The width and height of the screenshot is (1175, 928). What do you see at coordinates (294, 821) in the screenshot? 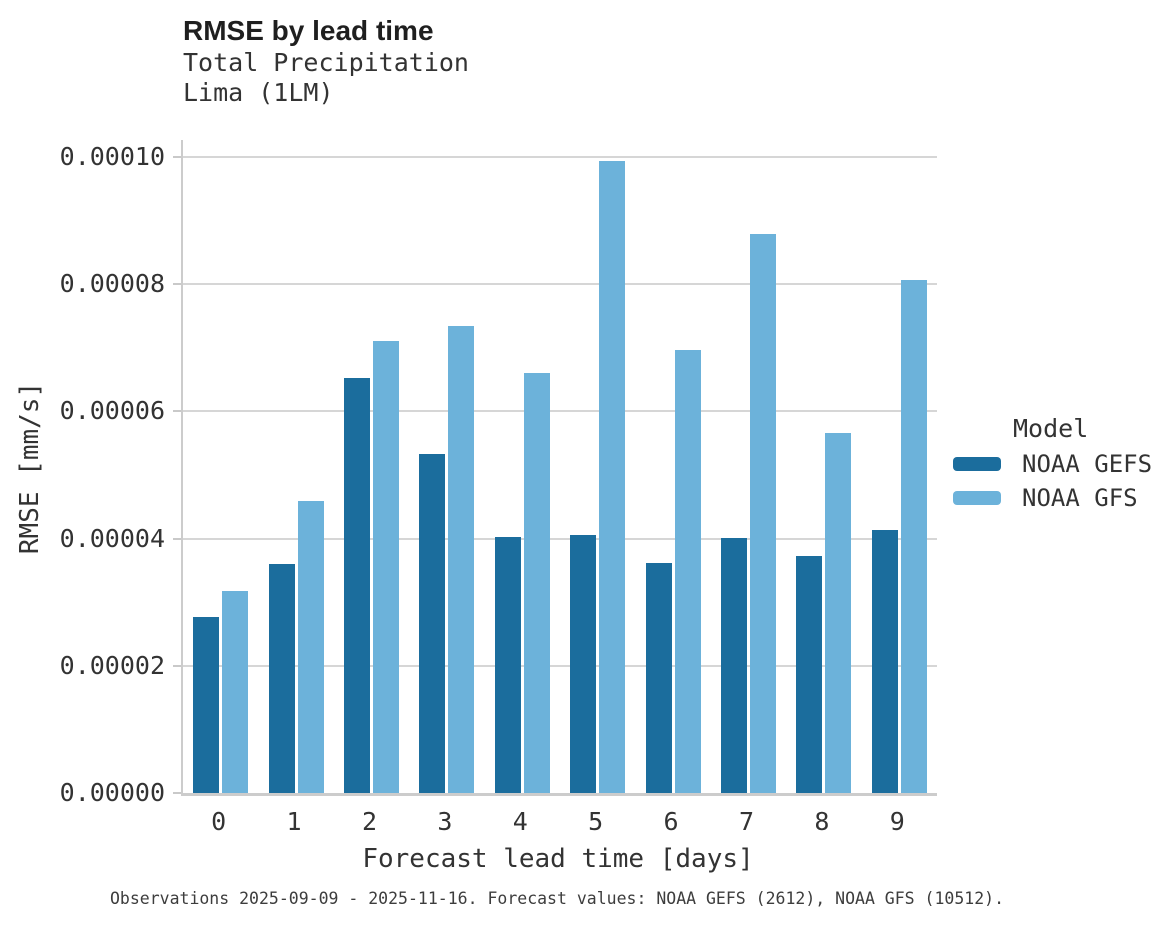
I see `x-tick-label-1: 1` at bounding box center [294, 821].